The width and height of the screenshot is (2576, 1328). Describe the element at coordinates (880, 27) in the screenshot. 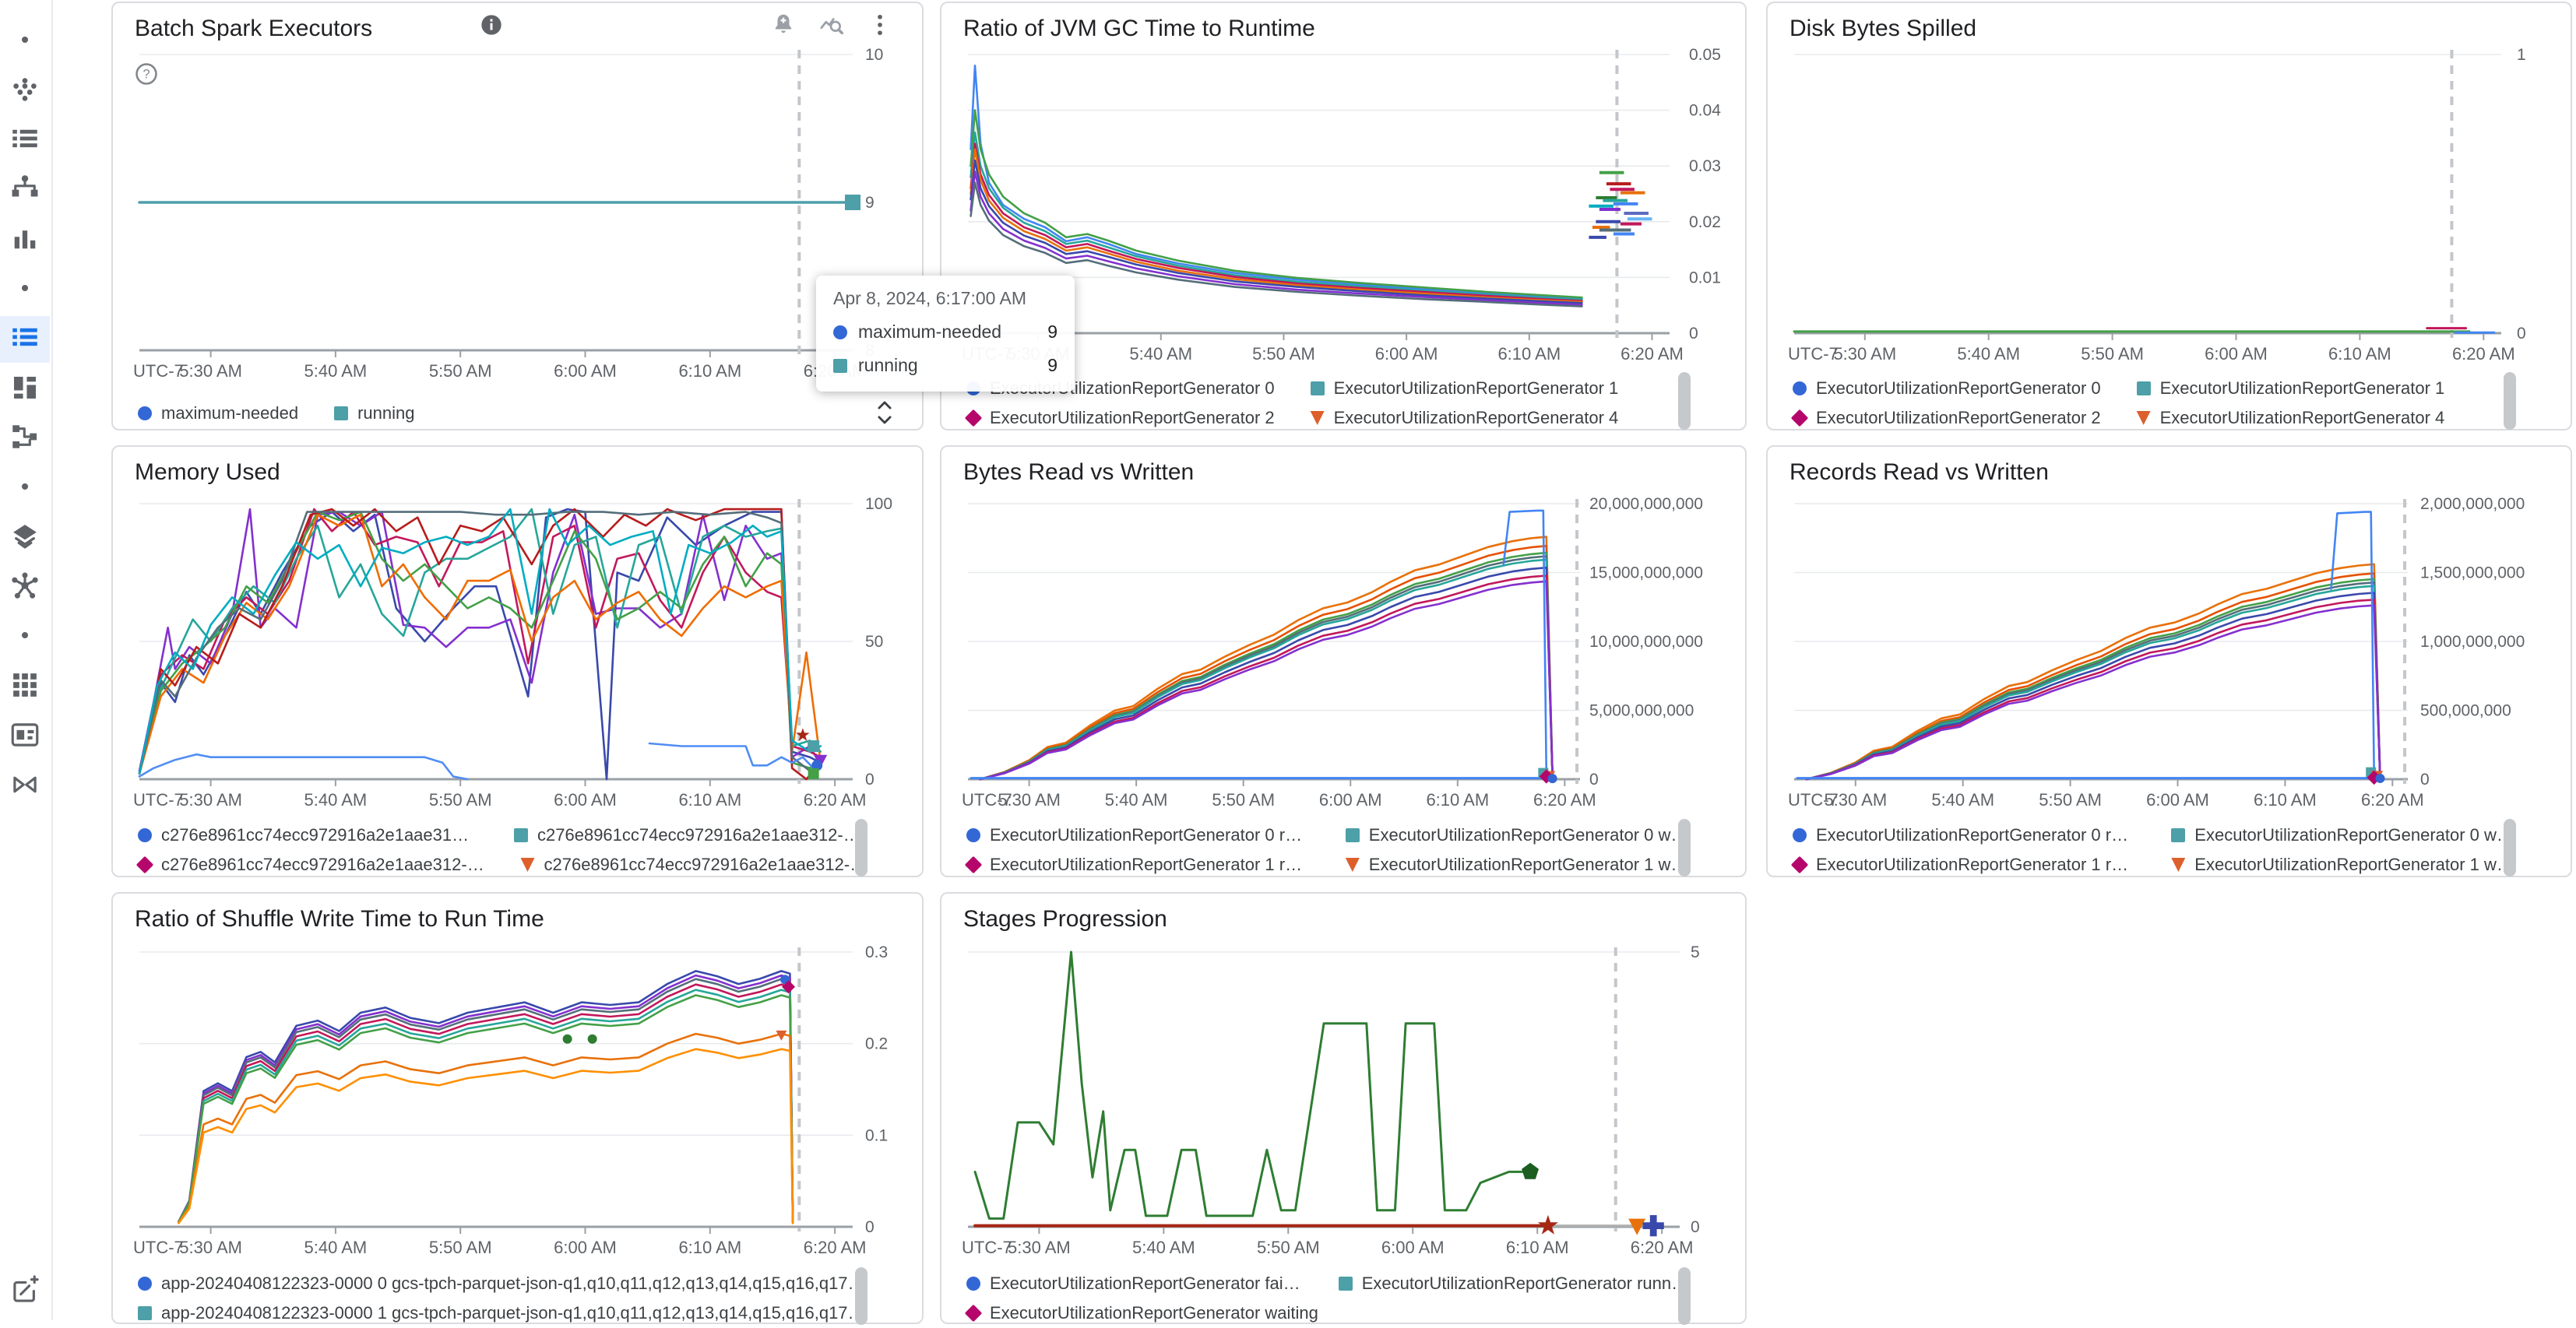

I see `more-options-icon` at that location.